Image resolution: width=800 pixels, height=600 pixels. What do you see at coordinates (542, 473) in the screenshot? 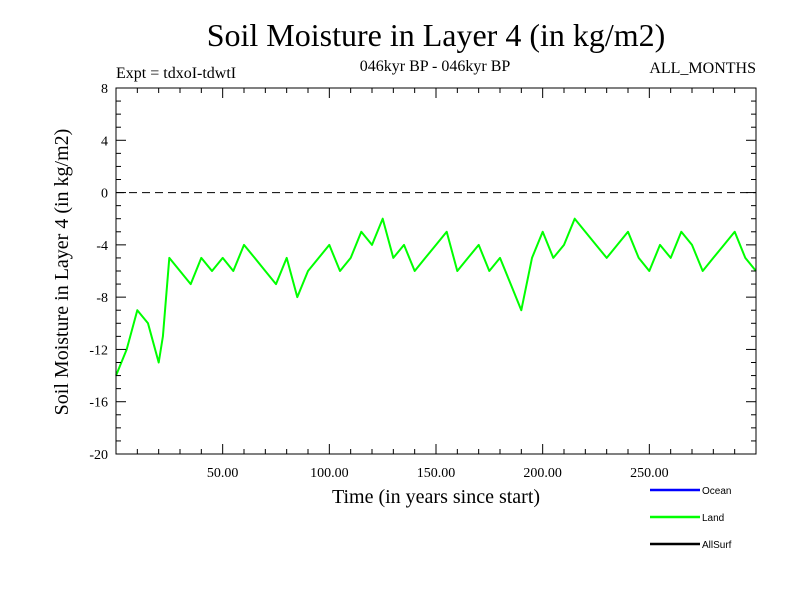
I see `x-tick-label: 200.00` at bounding box center [542, 473].